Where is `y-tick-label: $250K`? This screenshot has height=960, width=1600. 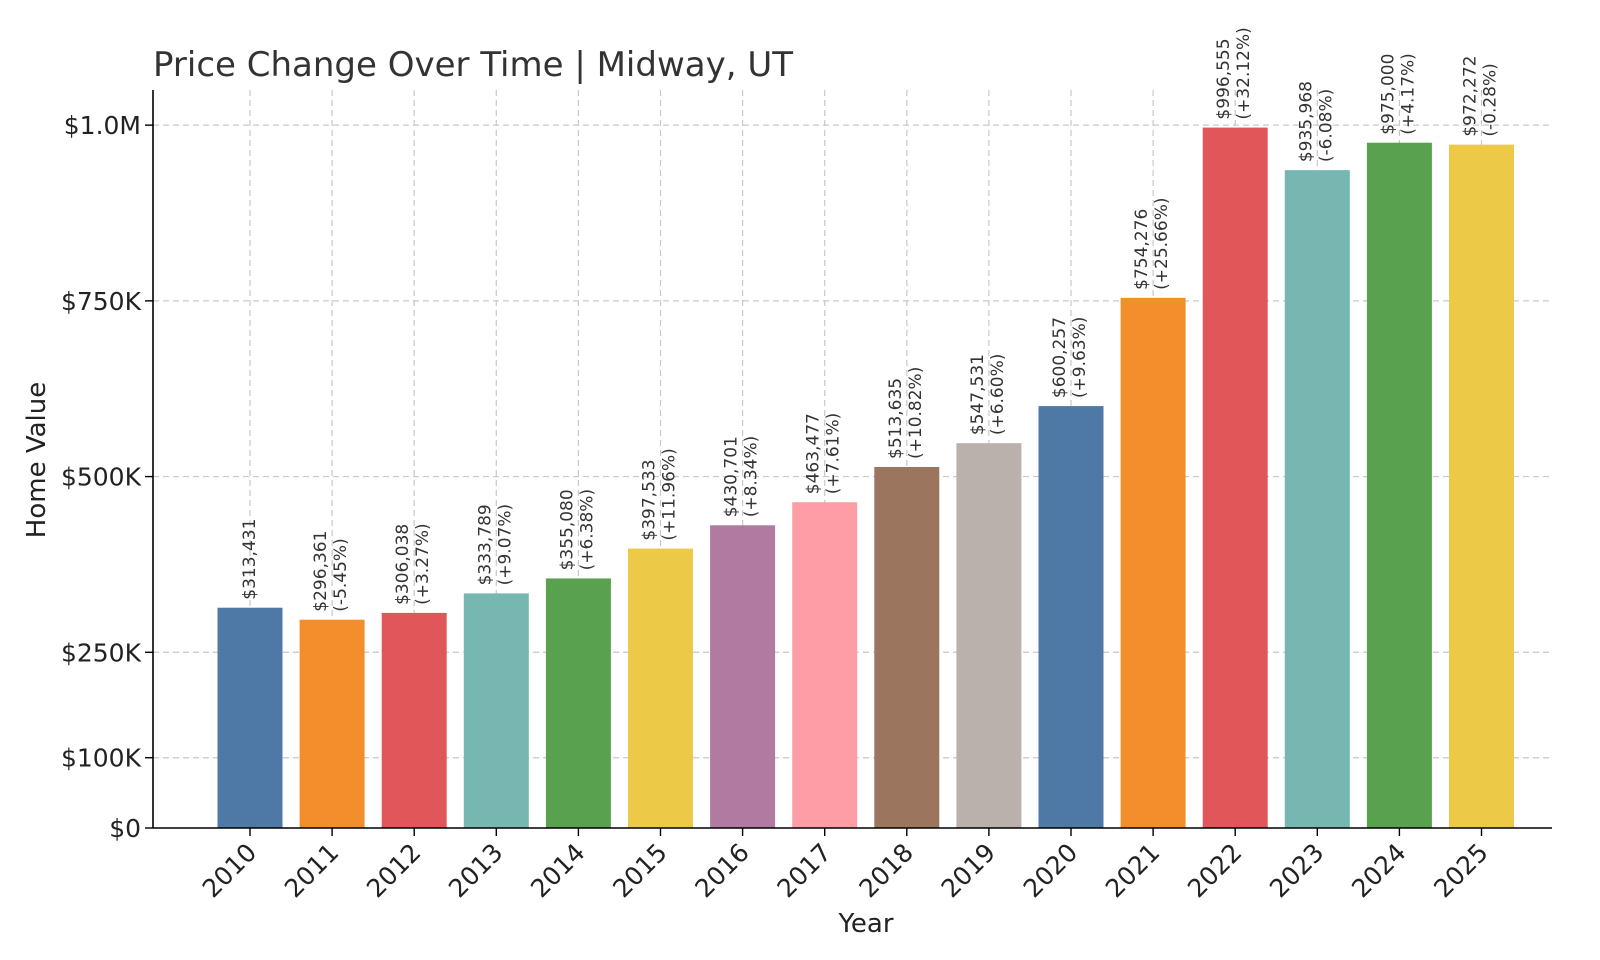
y-tick-label: $250K is located at coordinates (101, 652).